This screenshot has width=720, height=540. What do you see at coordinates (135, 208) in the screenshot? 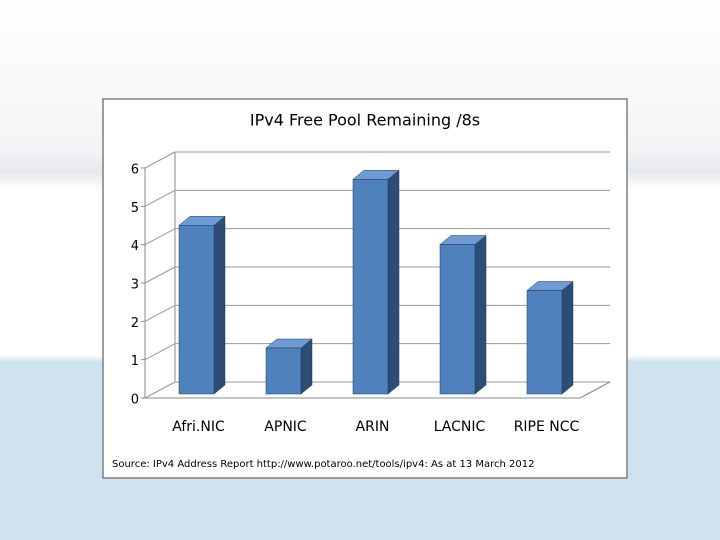
I see `y-tick-label: 5` at bounding box center [135, 208].